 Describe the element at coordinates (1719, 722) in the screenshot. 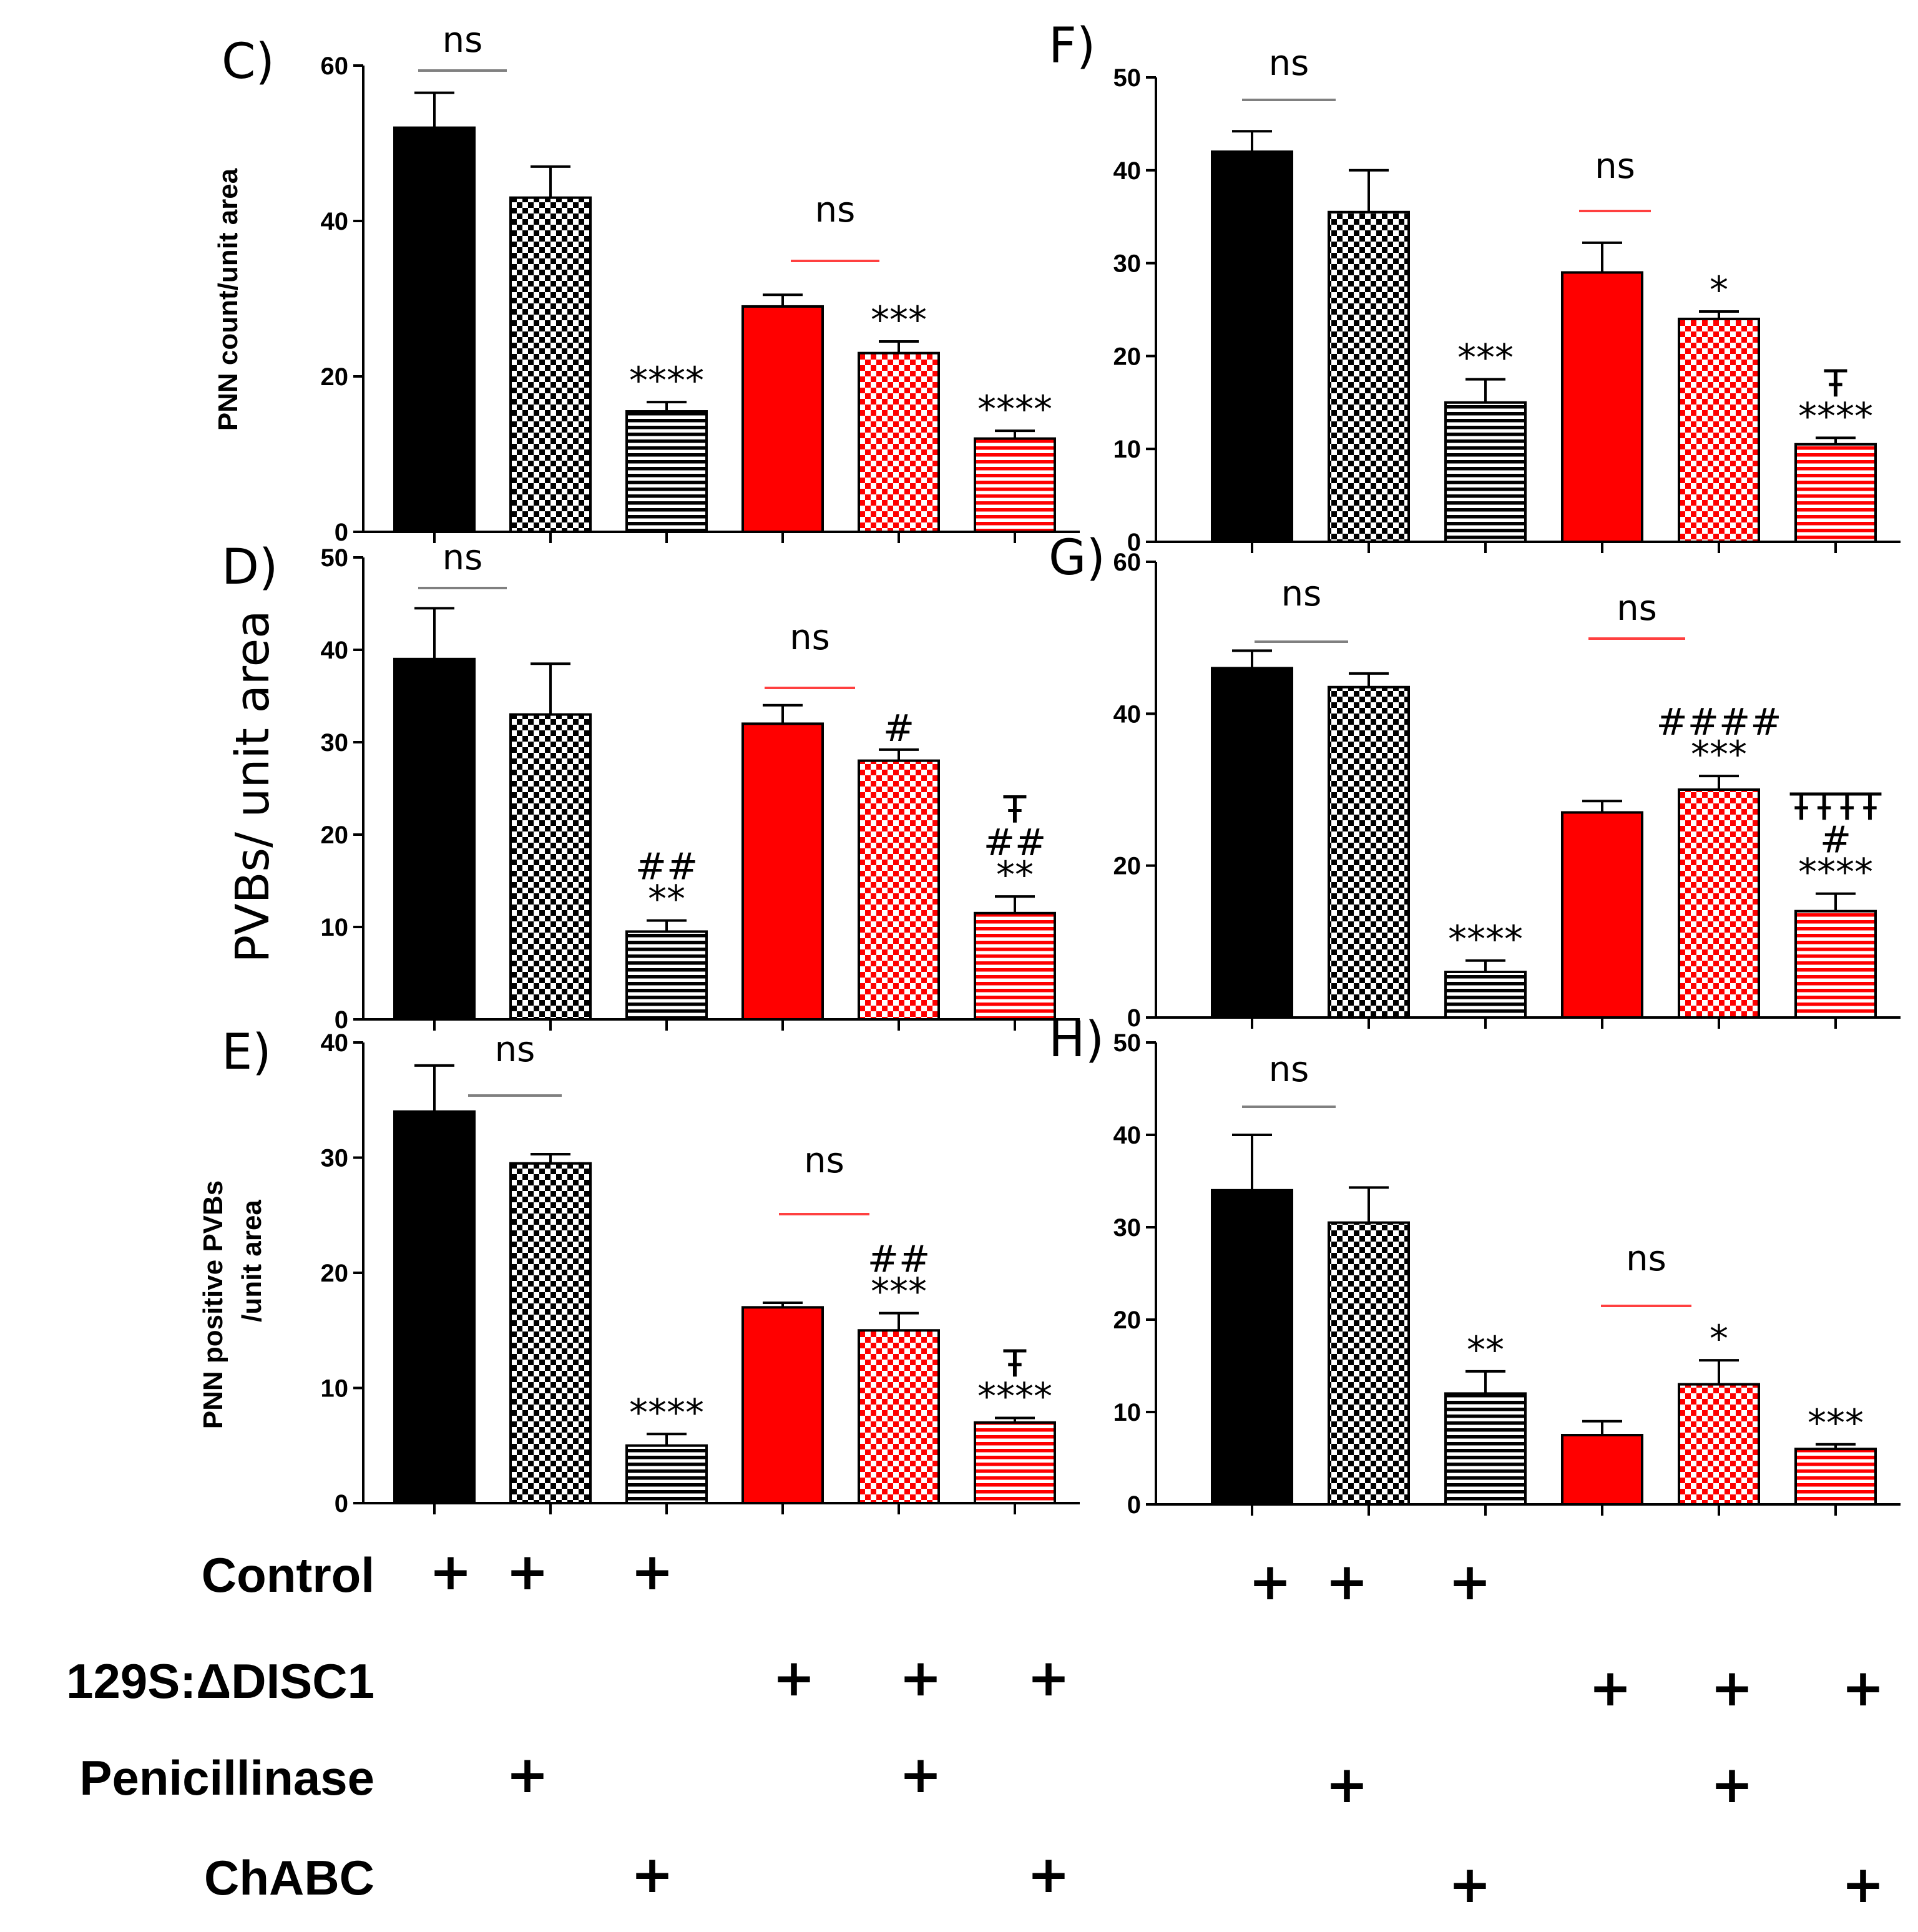

I see `significance-label: ####` at that location.